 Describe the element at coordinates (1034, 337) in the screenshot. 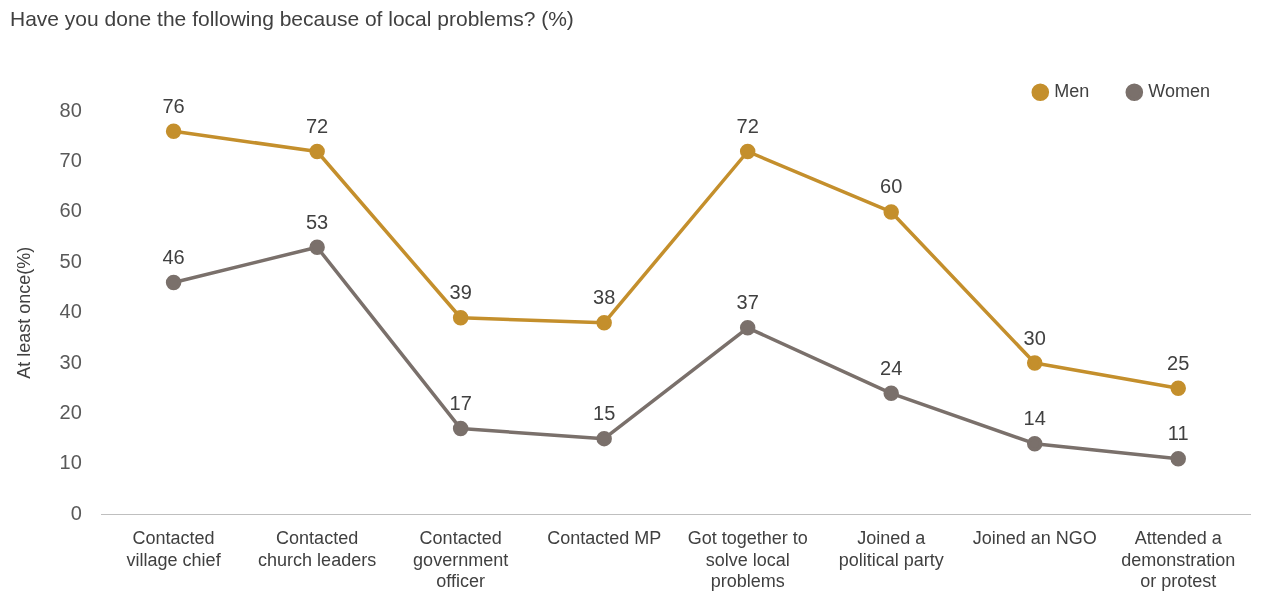

I see `data-label: 30` at that location.